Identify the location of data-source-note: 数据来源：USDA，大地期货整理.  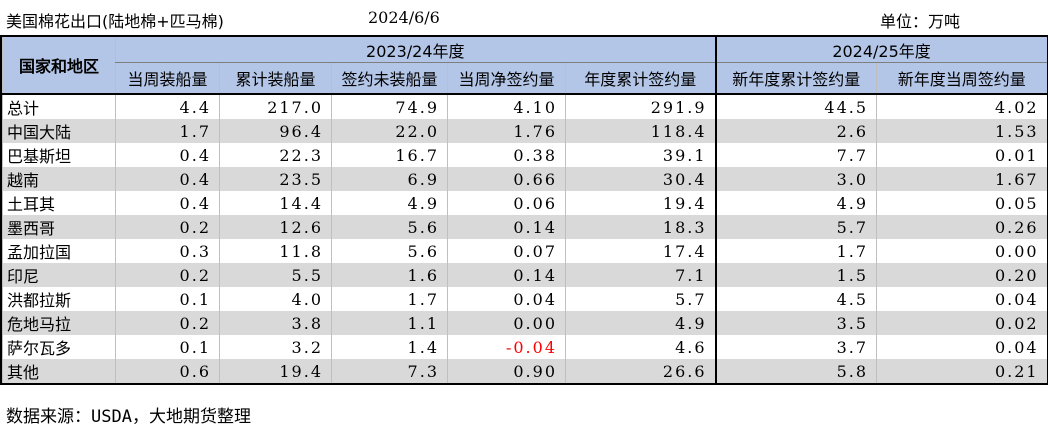
(128, 417).